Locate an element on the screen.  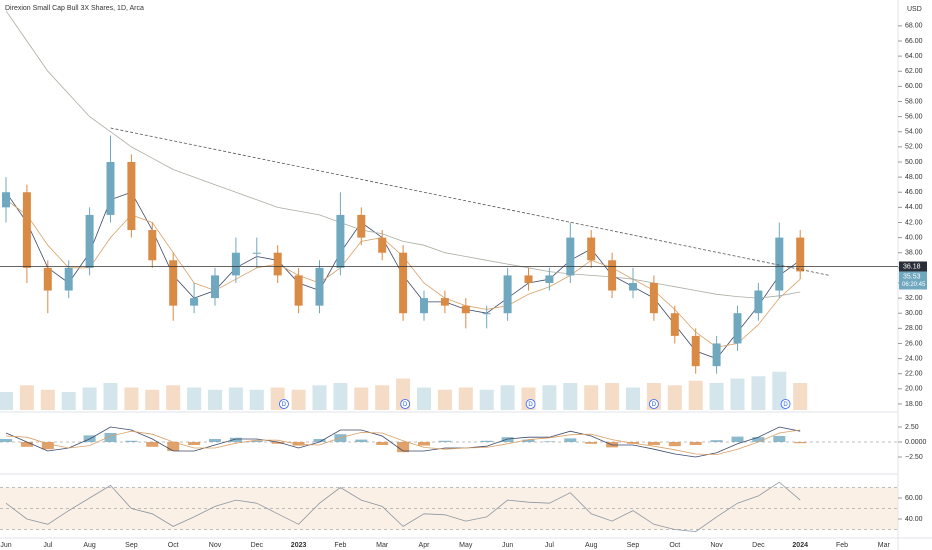
x-tick-label: 2023 is located at coordinates (299, 545).